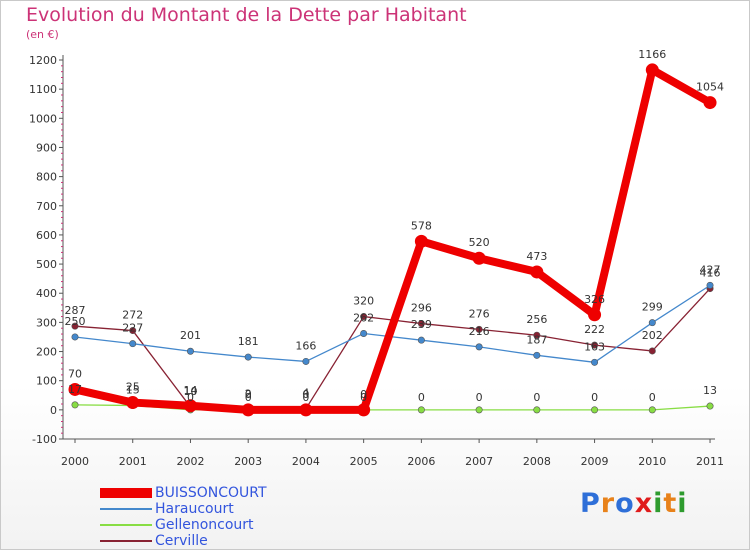 The height and width of the screenshot is (550, 750). What do you see at coordinates (46, 235) in the screenshot?
I see `y-tick-label: 600` at bounding box center [46, 235].